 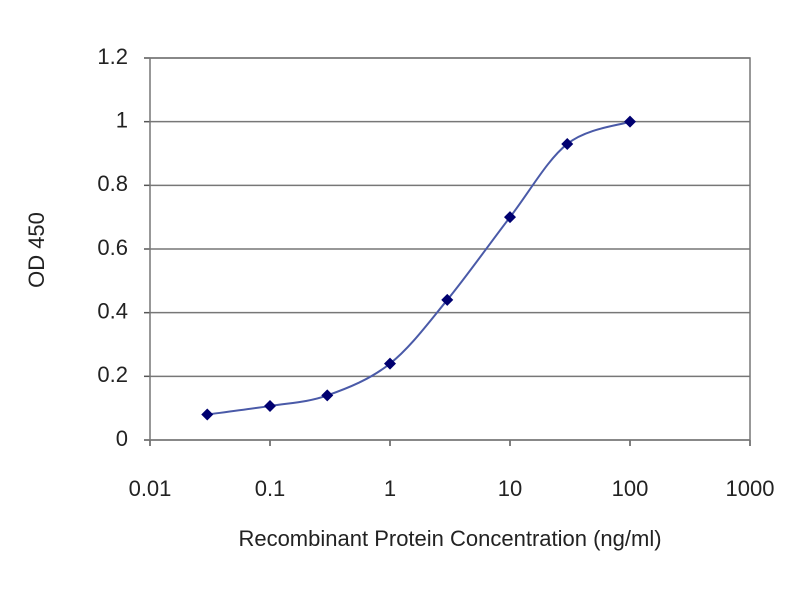 What do you see at coordinates (36, 250) in the screenshot?
I see `y-axis-label: OD 450` at bounding box center [36, 250].